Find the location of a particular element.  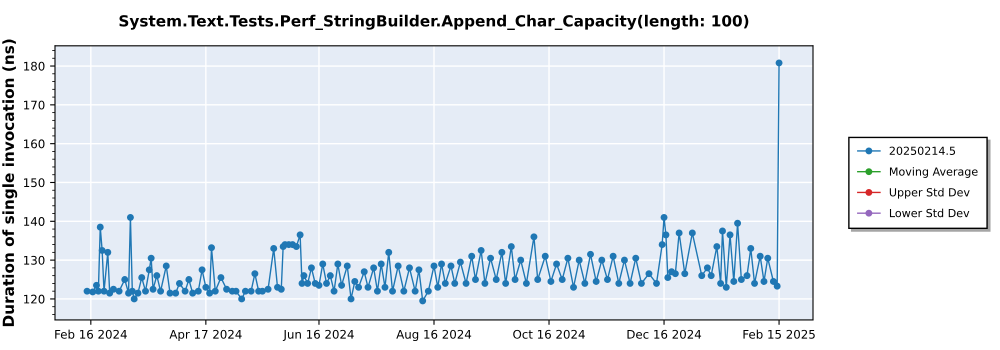

x-tick-label: Jun 16 2024 is located at coordinates (318, 335).